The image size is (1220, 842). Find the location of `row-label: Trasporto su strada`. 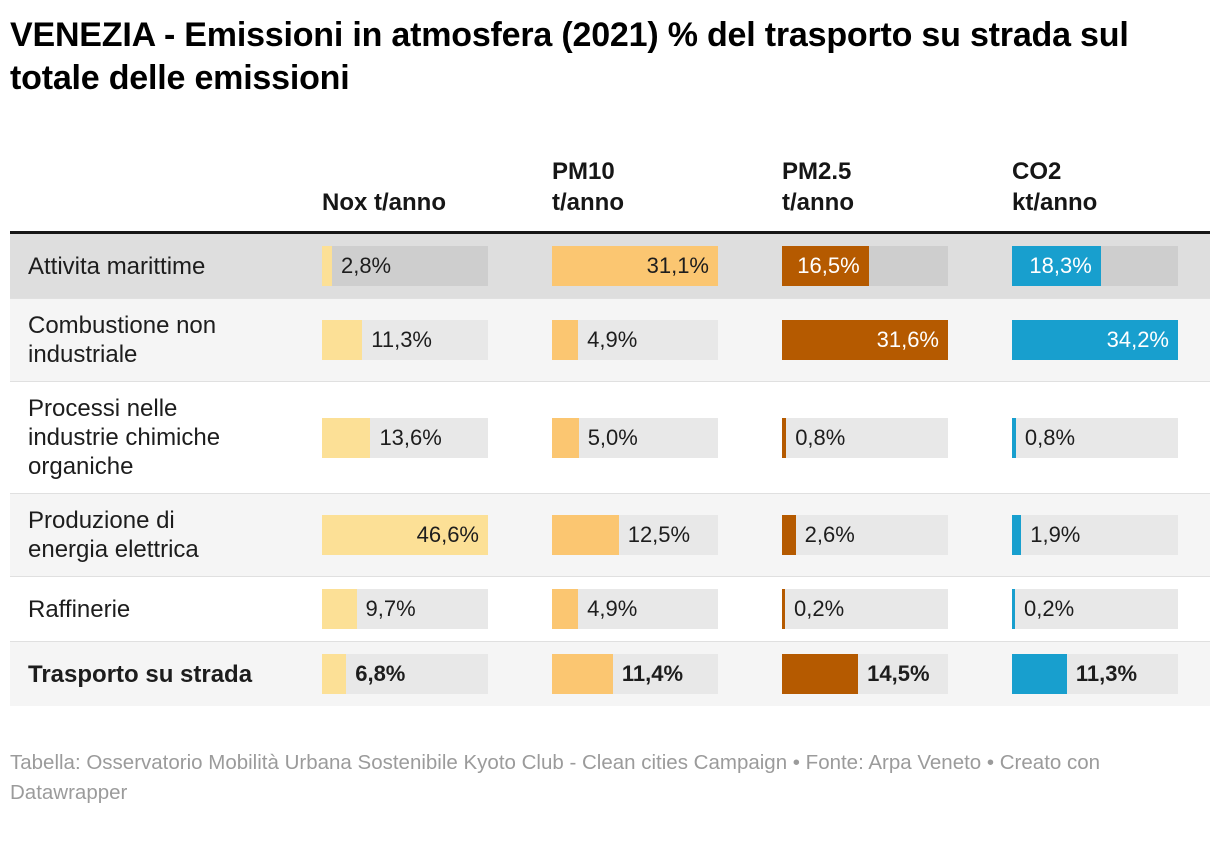

row-label: Trasporto su strada is located at coordinates (140, 674).